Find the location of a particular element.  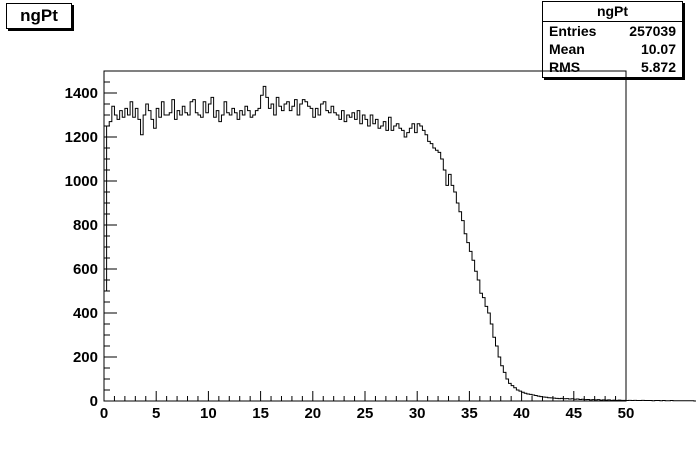

y-tick-label: 200 is located at coordinates (85, 357).